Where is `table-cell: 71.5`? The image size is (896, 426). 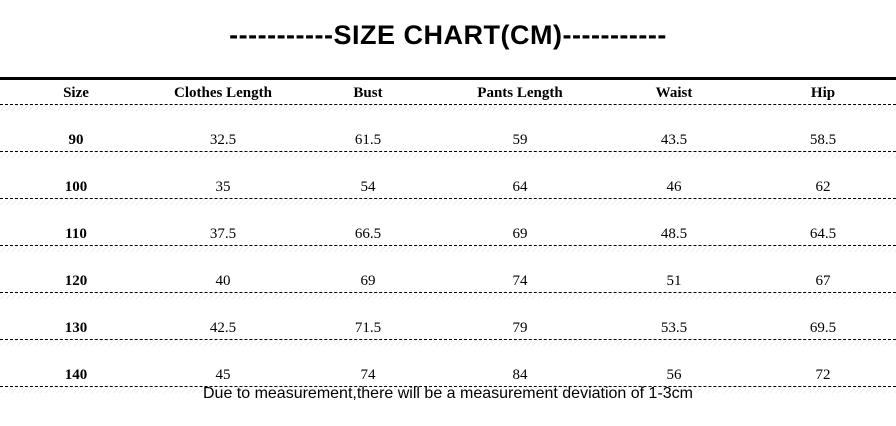
table-cell: 71.5 is located at coordinates (368, 328).